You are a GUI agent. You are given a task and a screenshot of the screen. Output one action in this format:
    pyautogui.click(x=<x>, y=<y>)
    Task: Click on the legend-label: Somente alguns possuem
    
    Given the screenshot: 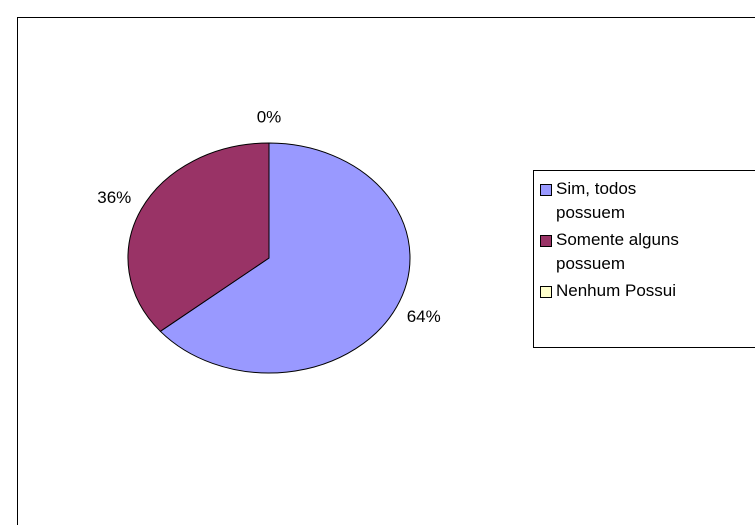 What is the action you would take?
    pyautogui.click(x=617, y=251)
    